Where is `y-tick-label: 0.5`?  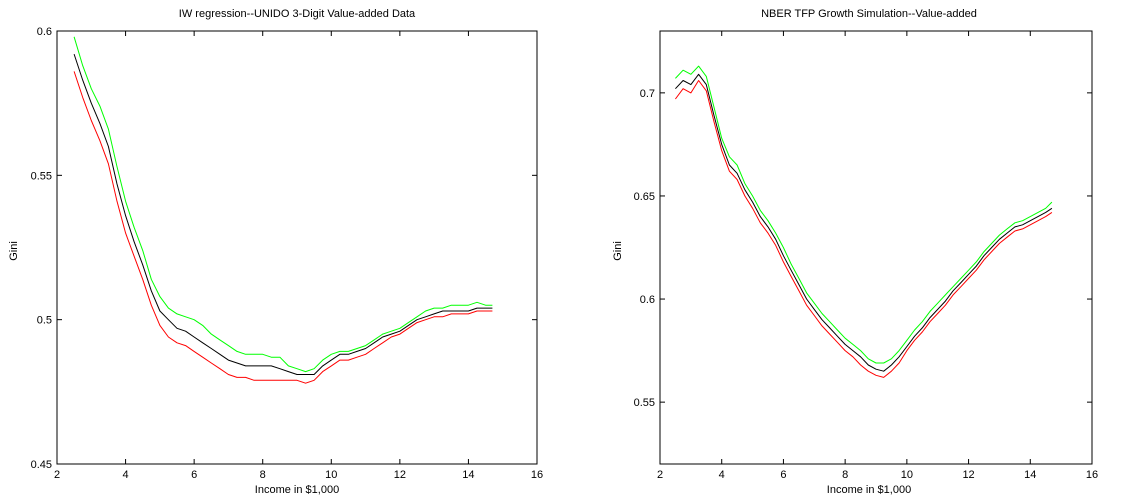
y-tick-label: 0.5 is located at coordinates (44, 321).